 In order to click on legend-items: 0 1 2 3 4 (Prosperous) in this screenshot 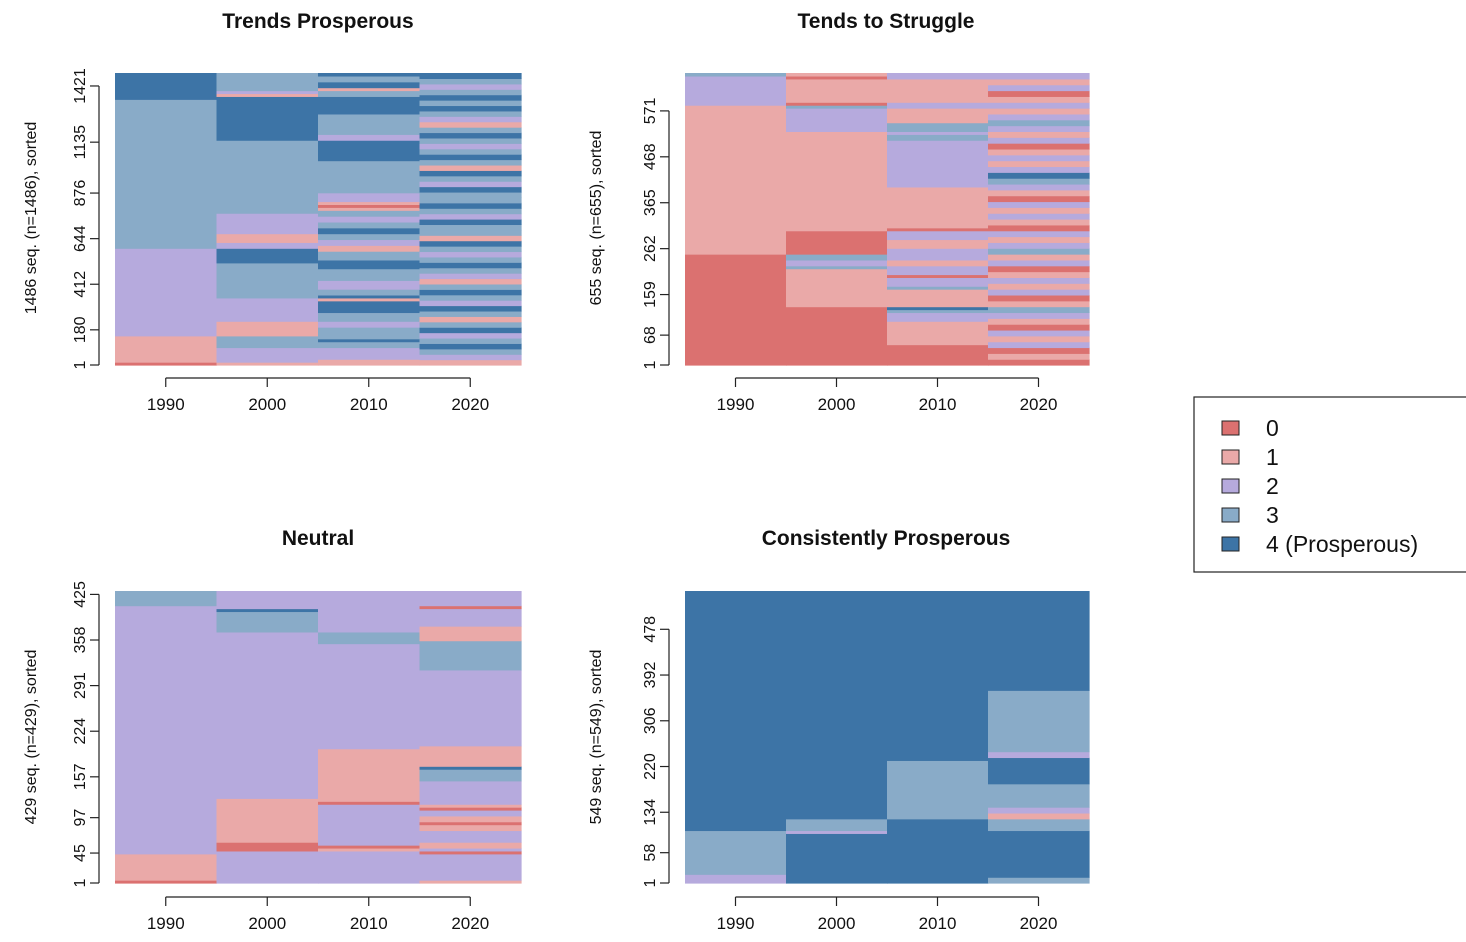, I will do `click(1319, 486)`.